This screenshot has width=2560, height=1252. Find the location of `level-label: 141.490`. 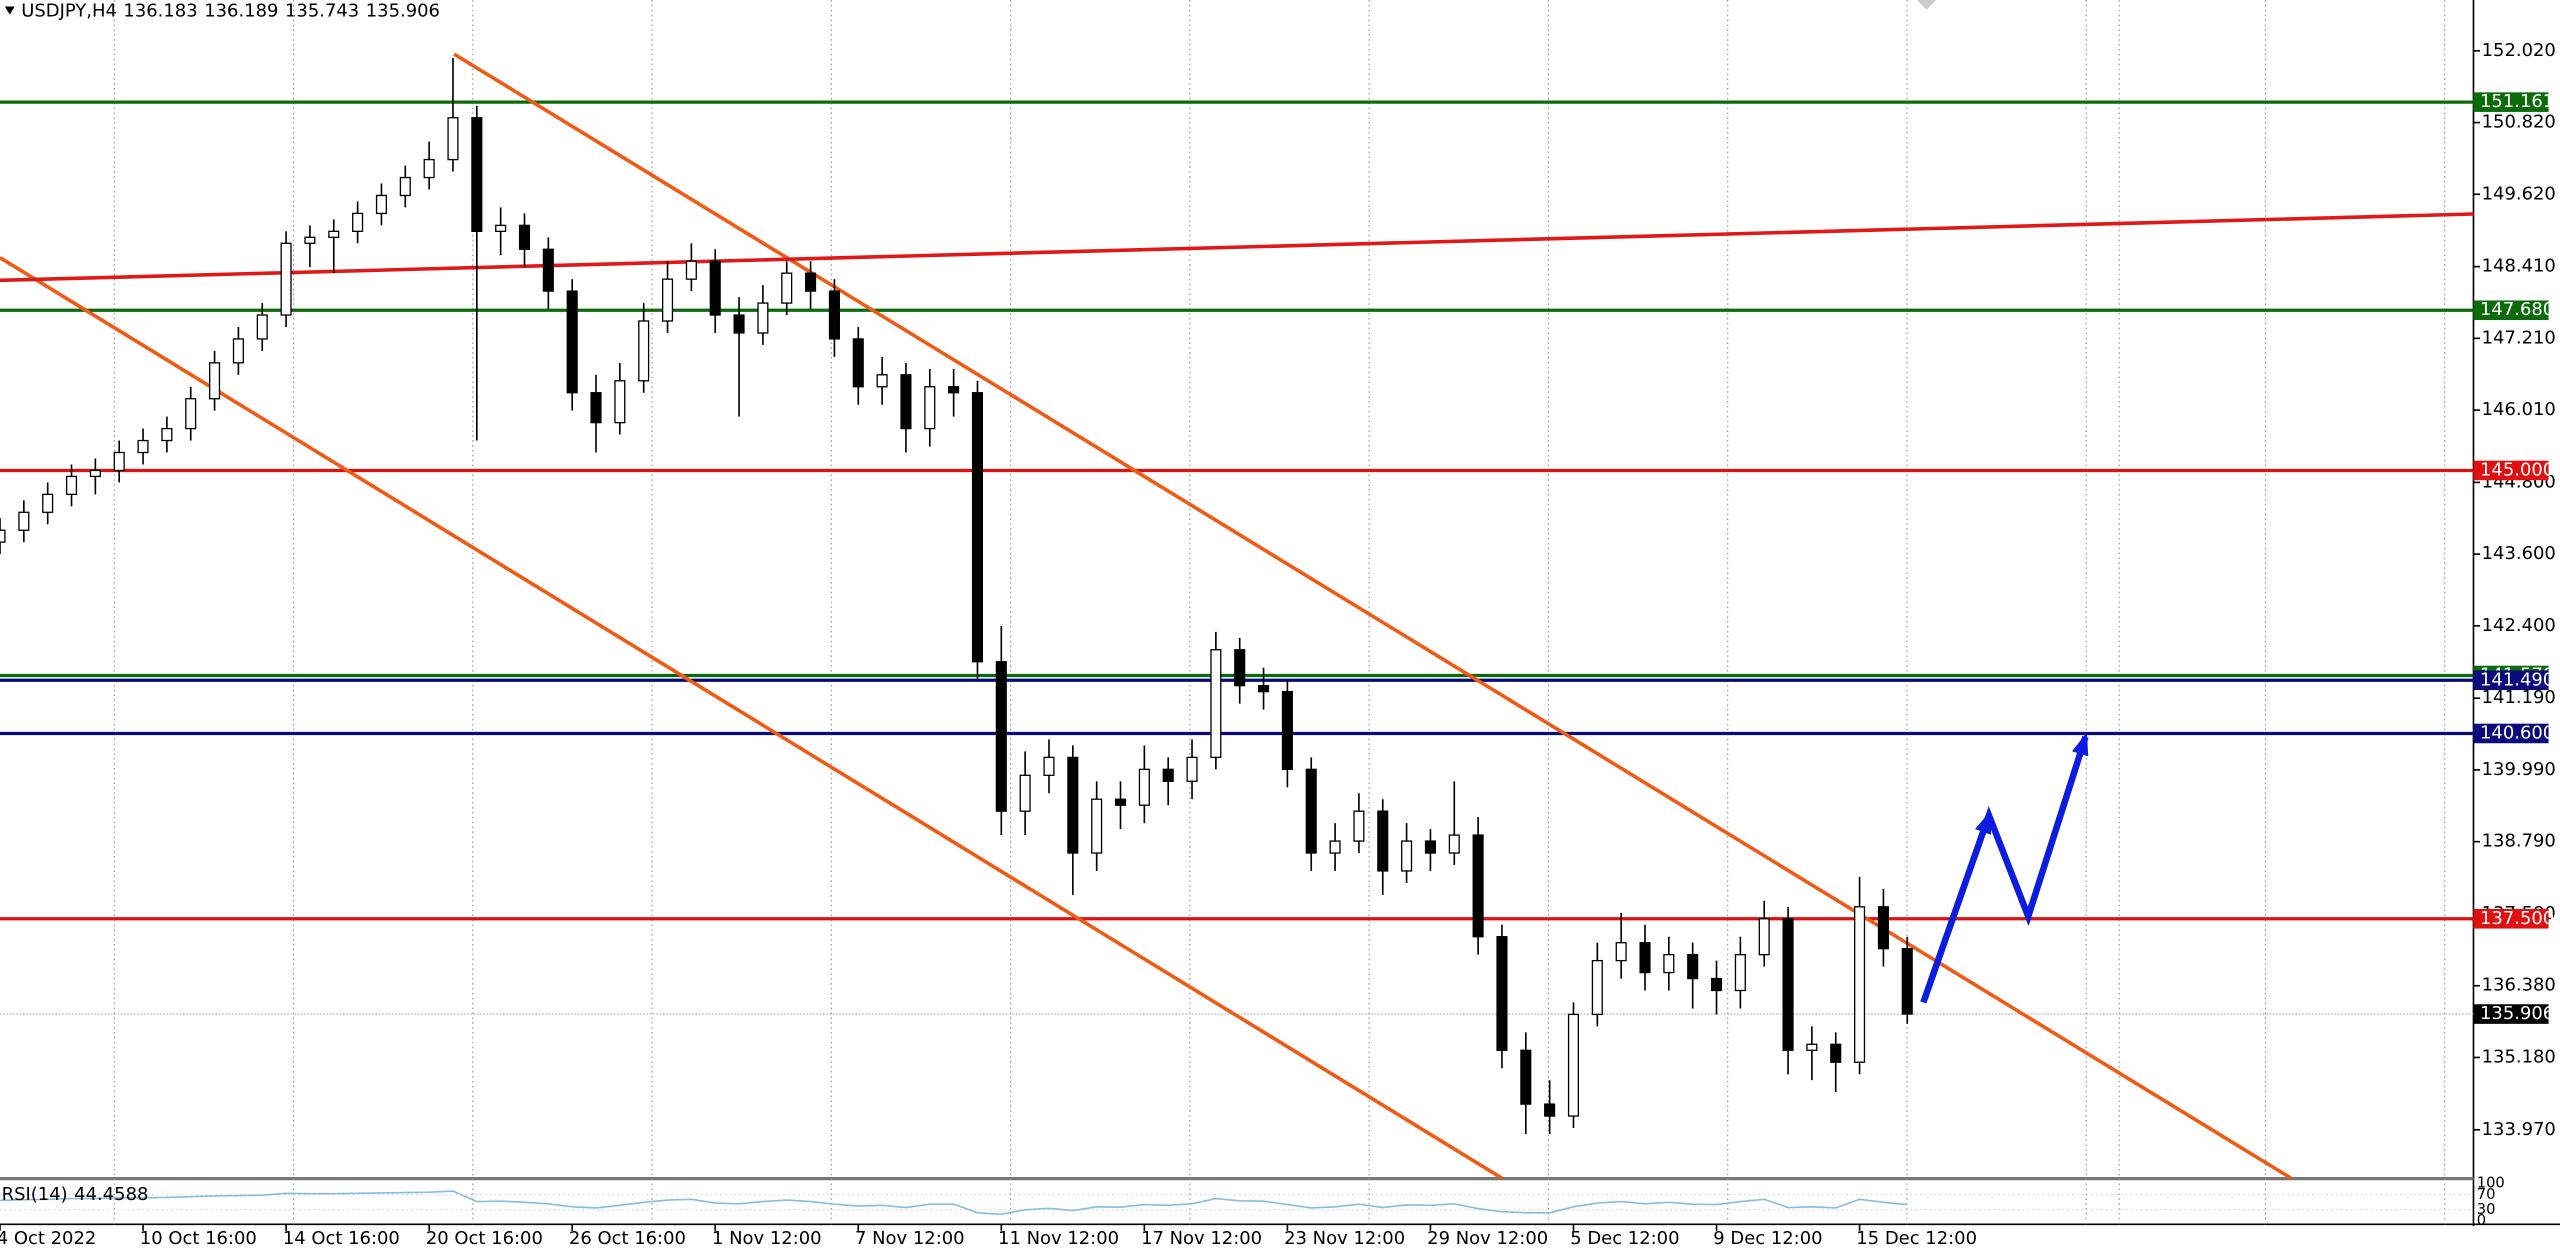

level-label: 141.490 is located at coordinates (2517, 679).